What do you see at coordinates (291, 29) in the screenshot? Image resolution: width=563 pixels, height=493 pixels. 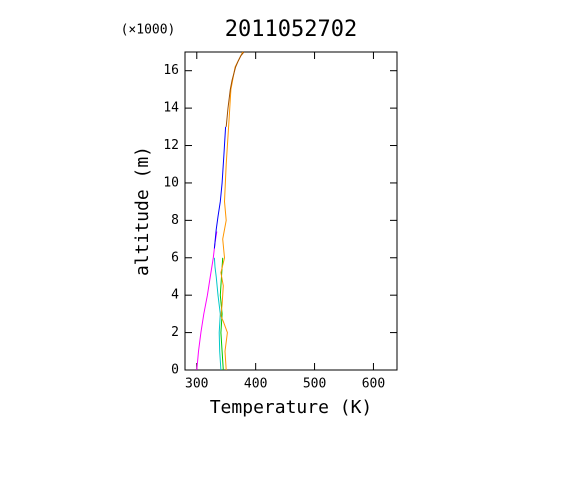 I see `chart-title: 2011052702` at bounding box center [291, 29].